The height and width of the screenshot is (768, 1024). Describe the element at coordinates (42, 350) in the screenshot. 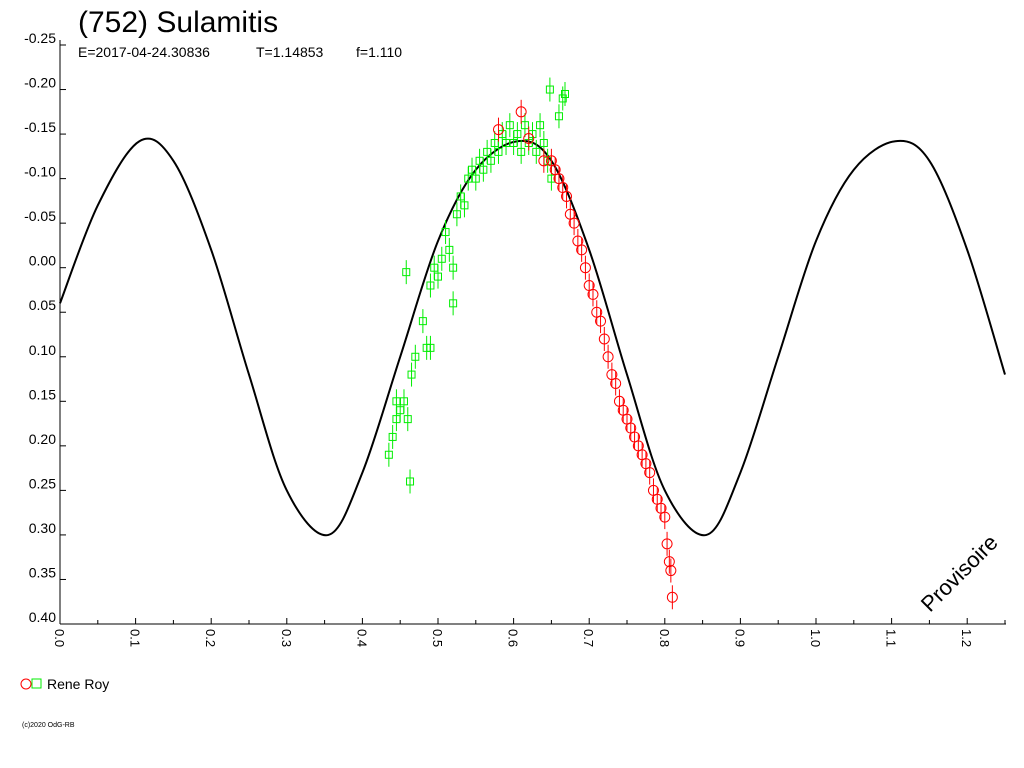

I see `y-tick-label: 0.10` at that location.